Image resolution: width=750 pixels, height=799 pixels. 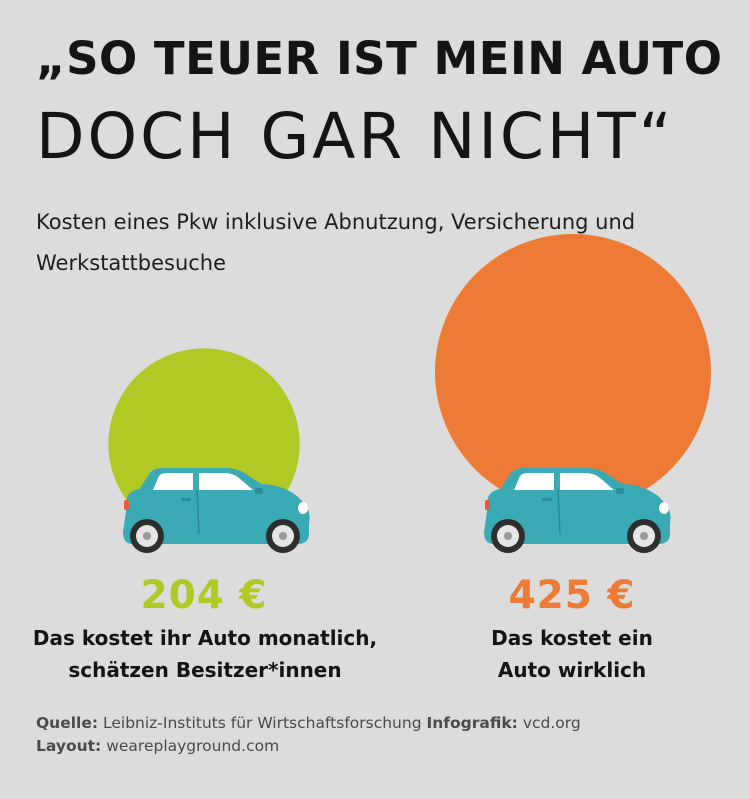 I want to click on value-label-actual: 425 €, so click(x=572, y=595).